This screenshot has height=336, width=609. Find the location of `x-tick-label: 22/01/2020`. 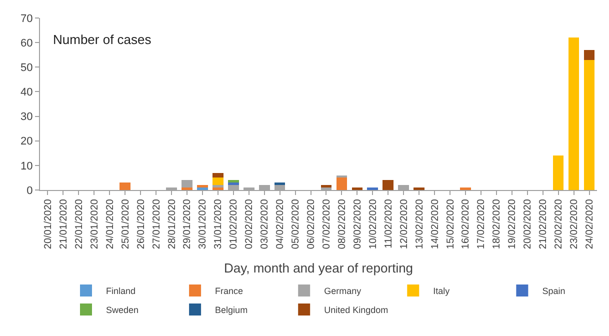

x-tick-label: 22/01/2020 is located at coordinates (79, 224).